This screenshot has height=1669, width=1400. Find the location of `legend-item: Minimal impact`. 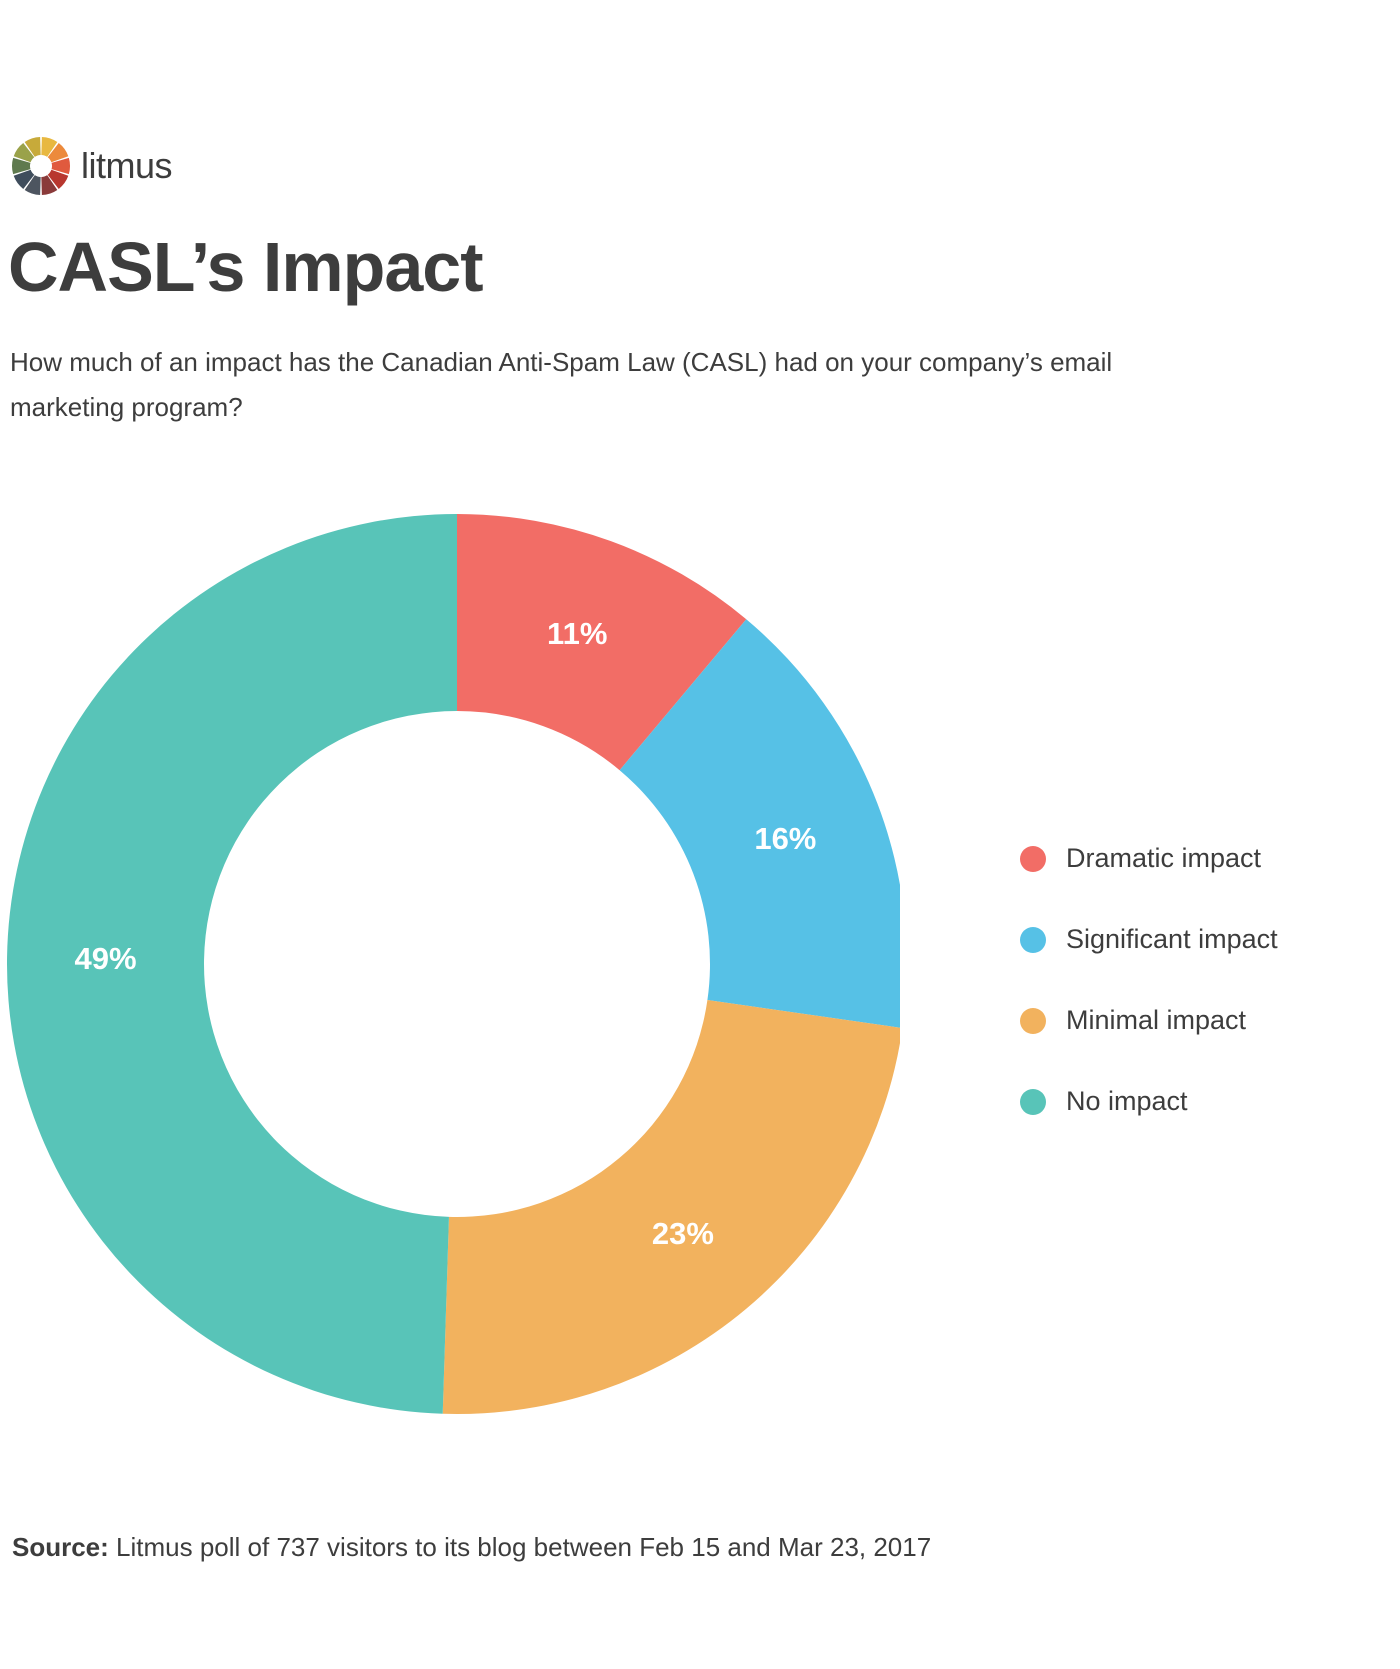

legend-item: Minimal impact is located at coordinates (1149, 1020).